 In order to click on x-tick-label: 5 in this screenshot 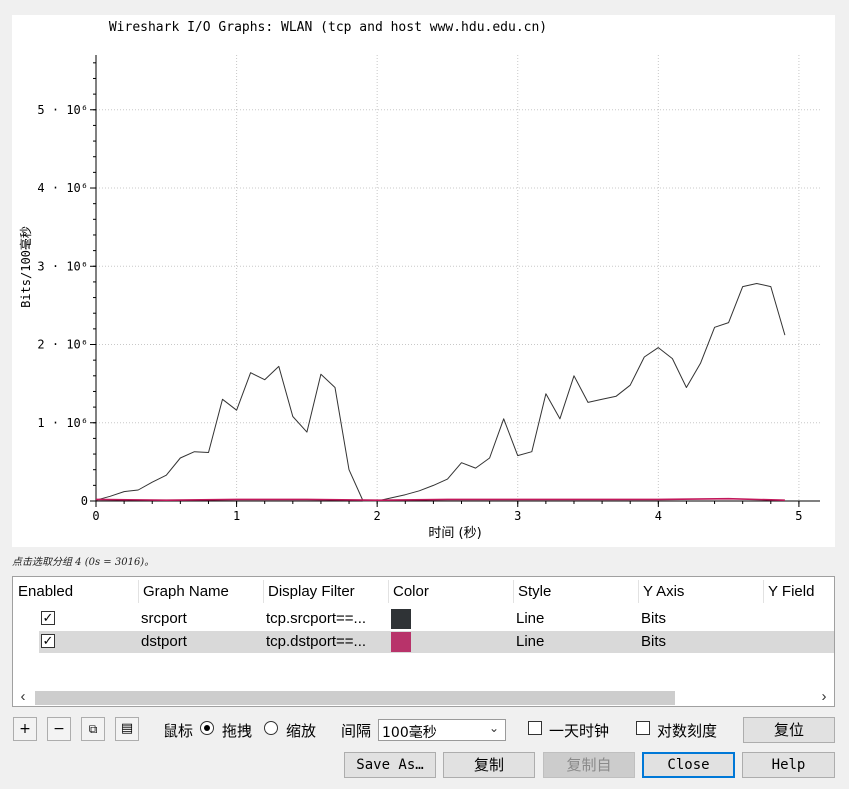, I will do `click(798, 516)`.